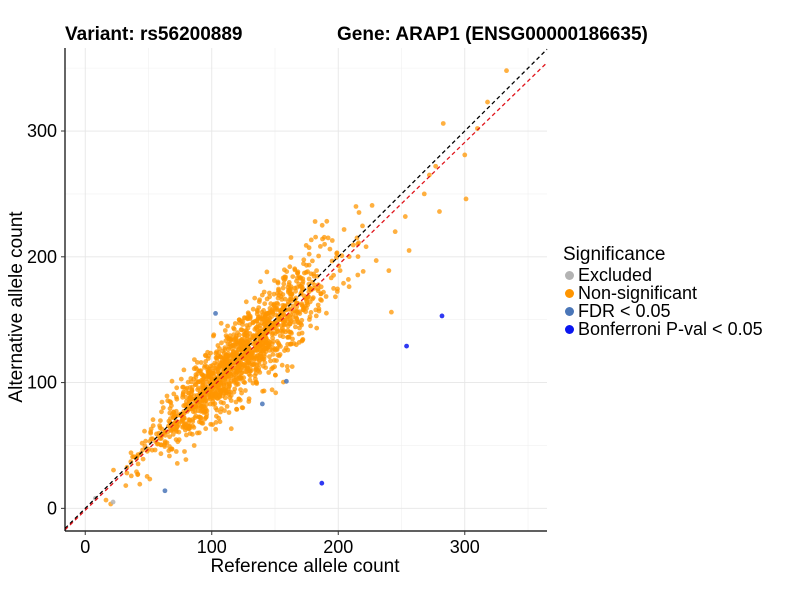 This screenshot has width=800, height=600. I want to click on x-tick-label: 0, so click(85, 547).